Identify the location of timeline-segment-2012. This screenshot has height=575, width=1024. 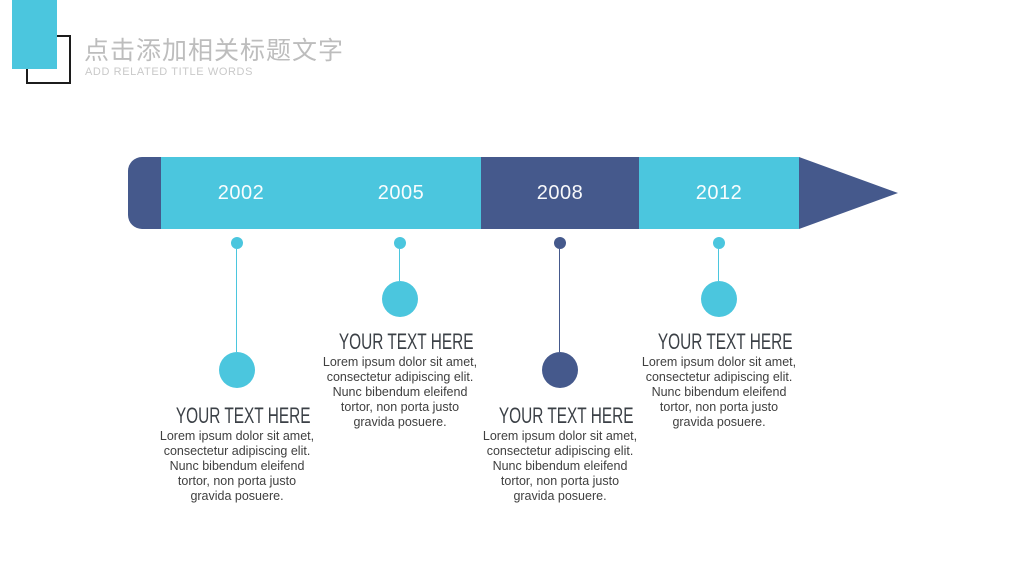
(719, 193).